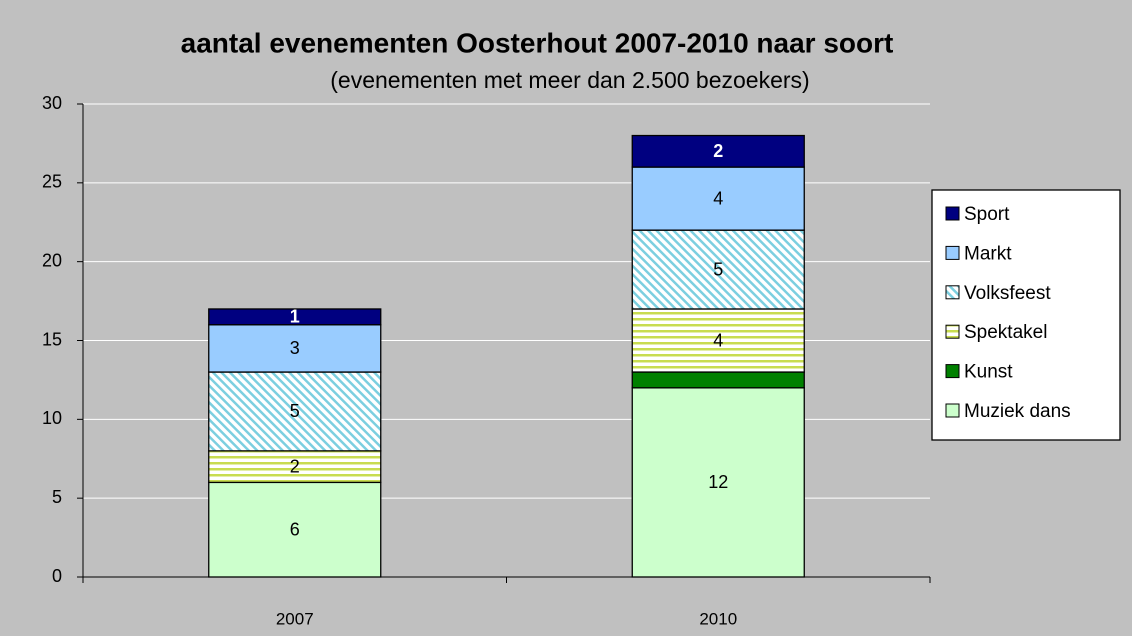 Image resolution: width=1132 pixels, height=636 pixels. Describe the element at coordinates (1005, 332) in the screenshot. I see `legend-label: Spektakel` at that location.